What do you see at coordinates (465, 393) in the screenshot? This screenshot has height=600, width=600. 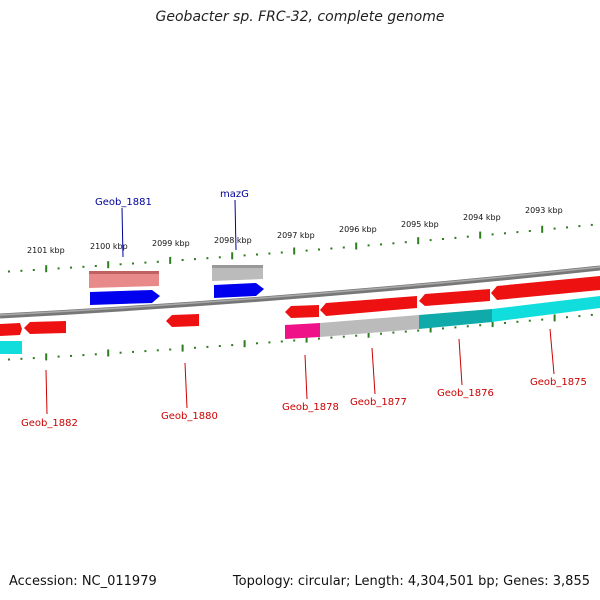 I see `gene-label-geob-1876: Geob_1876` at bounding box center [465, 393].